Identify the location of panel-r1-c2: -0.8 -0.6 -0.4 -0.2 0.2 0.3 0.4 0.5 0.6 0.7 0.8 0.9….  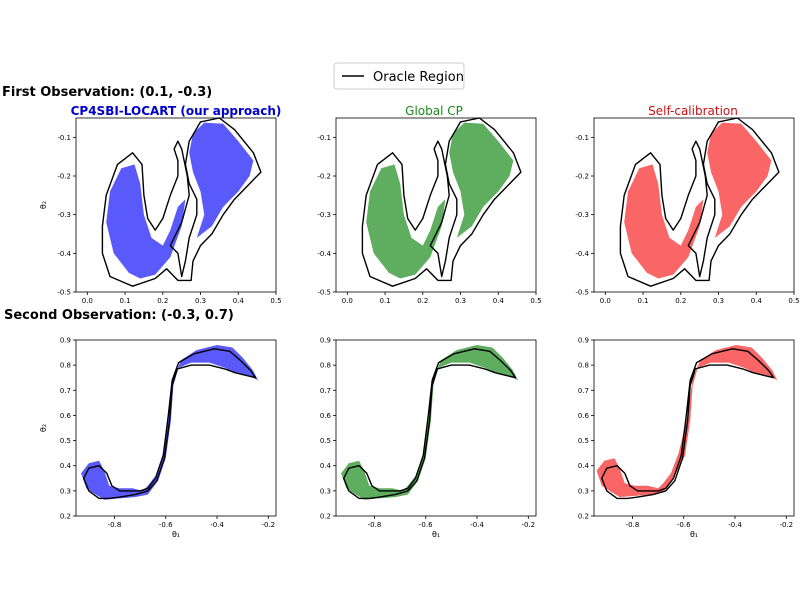
(686, 438).